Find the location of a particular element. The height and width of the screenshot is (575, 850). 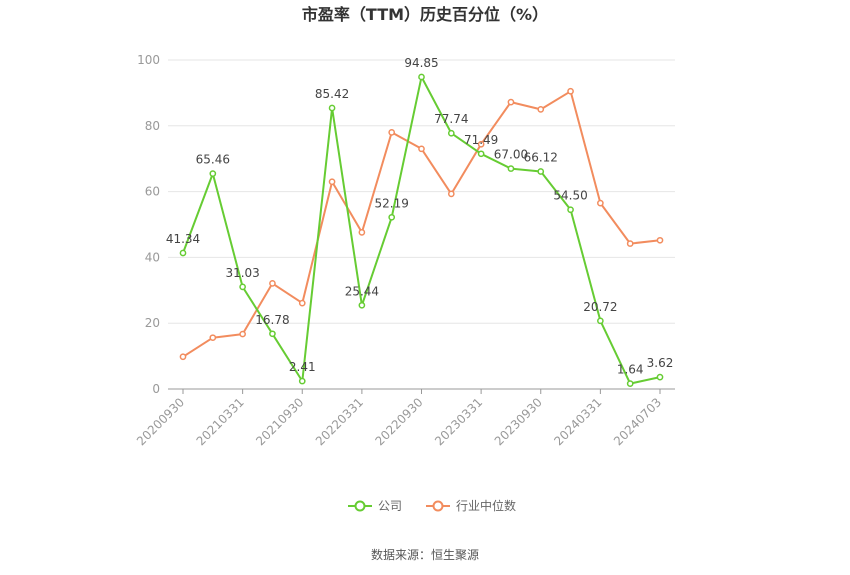

x-tick-label: 20230331 is located at coordinates (458, 421).